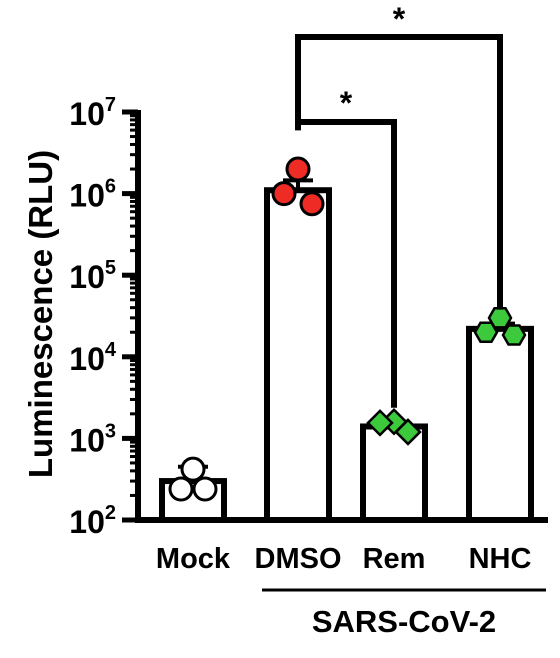 The image size is (560, 658). I want to click on group-label: SARS-CoV-2, so click(404, 621).